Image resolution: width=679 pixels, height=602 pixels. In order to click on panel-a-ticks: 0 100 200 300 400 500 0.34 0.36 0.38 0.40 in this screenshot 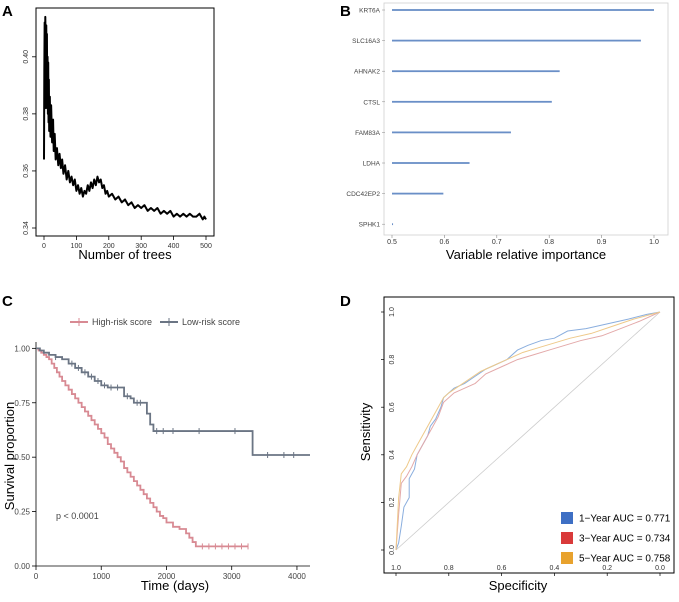, I will do `click(117, 150)`.